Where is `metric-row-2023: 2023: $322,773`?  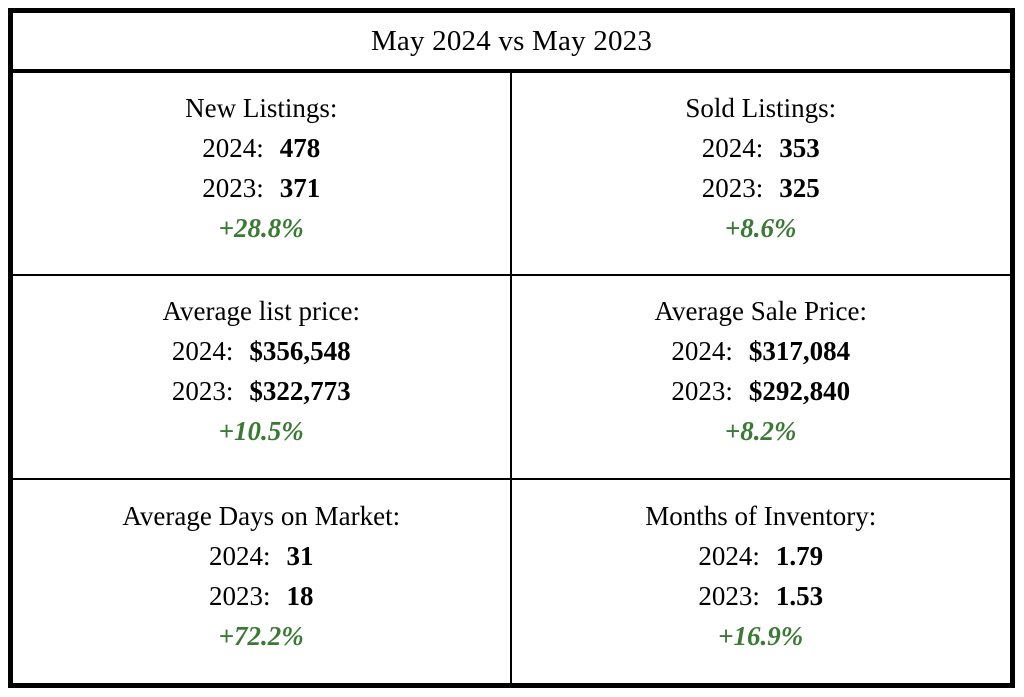
metric-row-2023: 2023: $322,773 is located at coordinates (261, 391).